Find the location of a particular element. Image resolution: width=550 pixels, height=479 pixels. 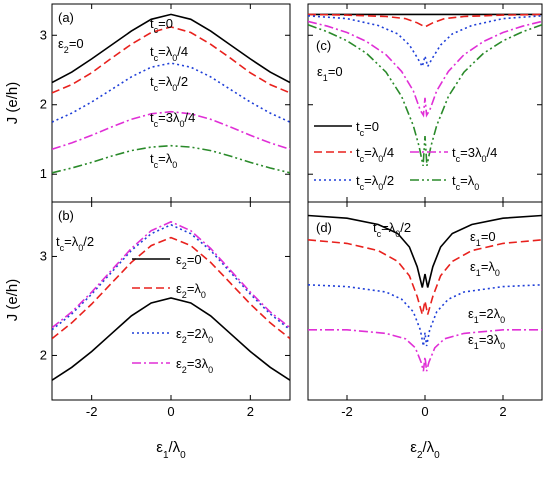

panel-label: (a) is located at coordinates (66, 17).